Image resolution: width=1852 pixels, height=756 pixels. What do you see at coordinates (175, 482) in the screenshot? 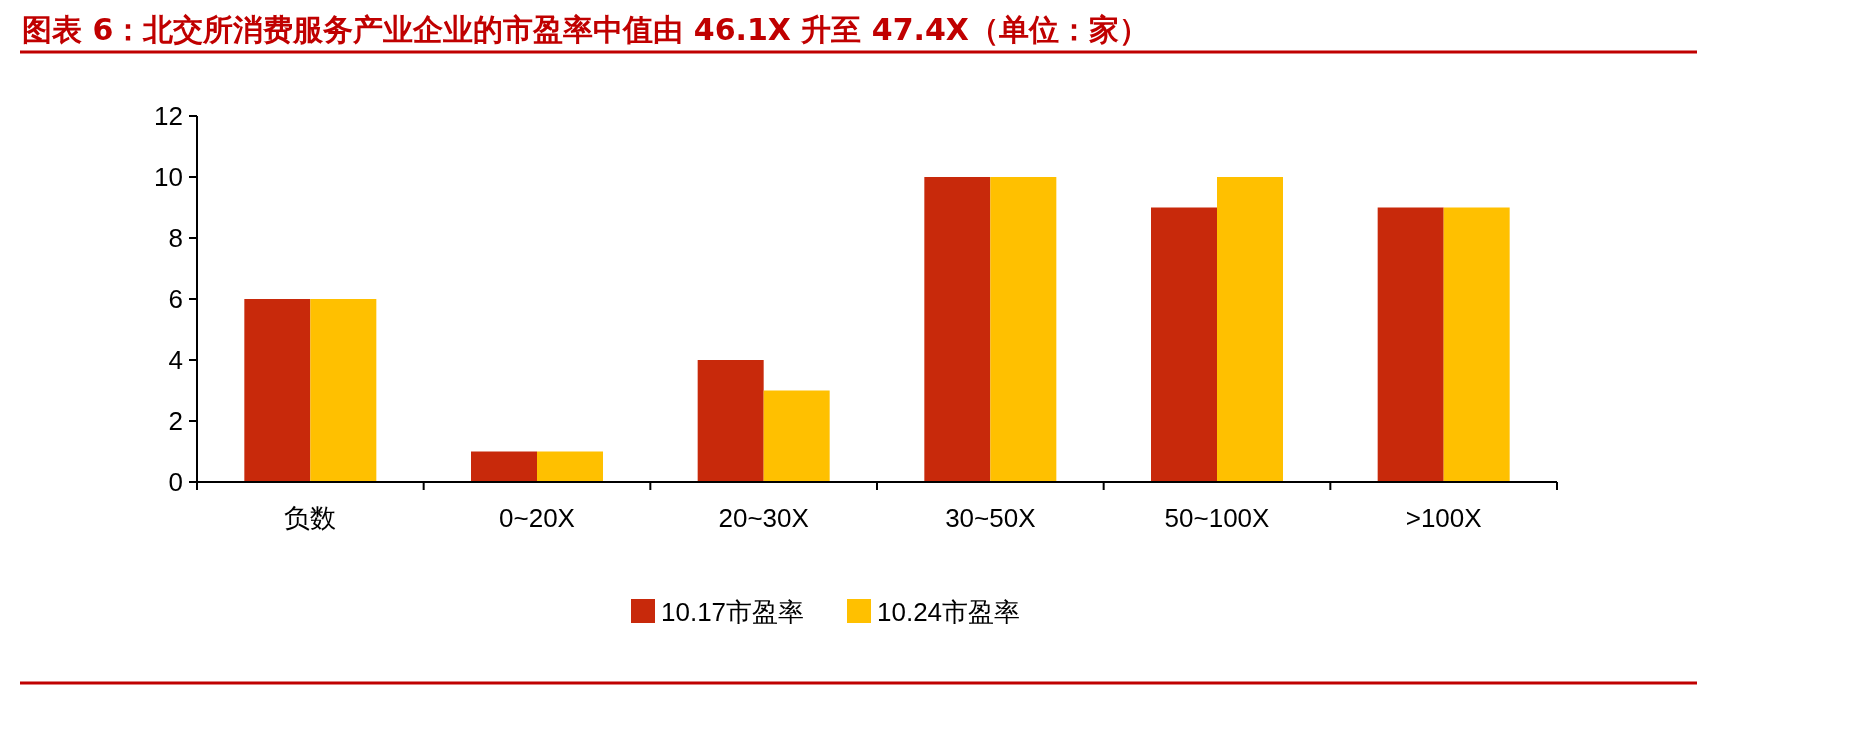
I see `y-tick-label: 0` at bounding box center [175, 482].